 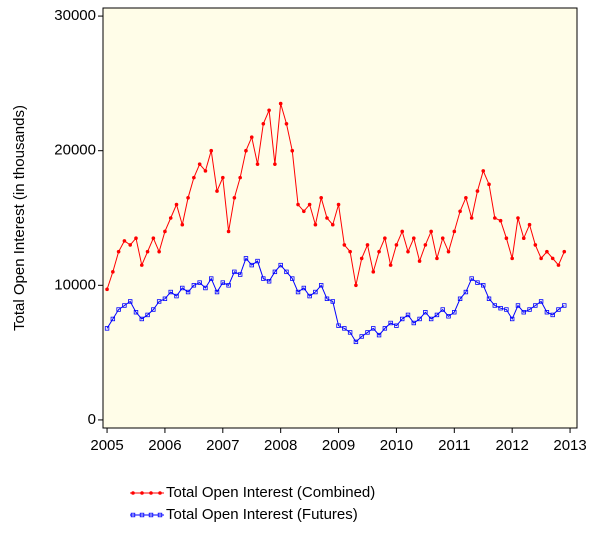 What do you see at coordinates (338, 445) in the screenshot?
I see `x-tick-label: 2009` at bounding box center [338, 445].